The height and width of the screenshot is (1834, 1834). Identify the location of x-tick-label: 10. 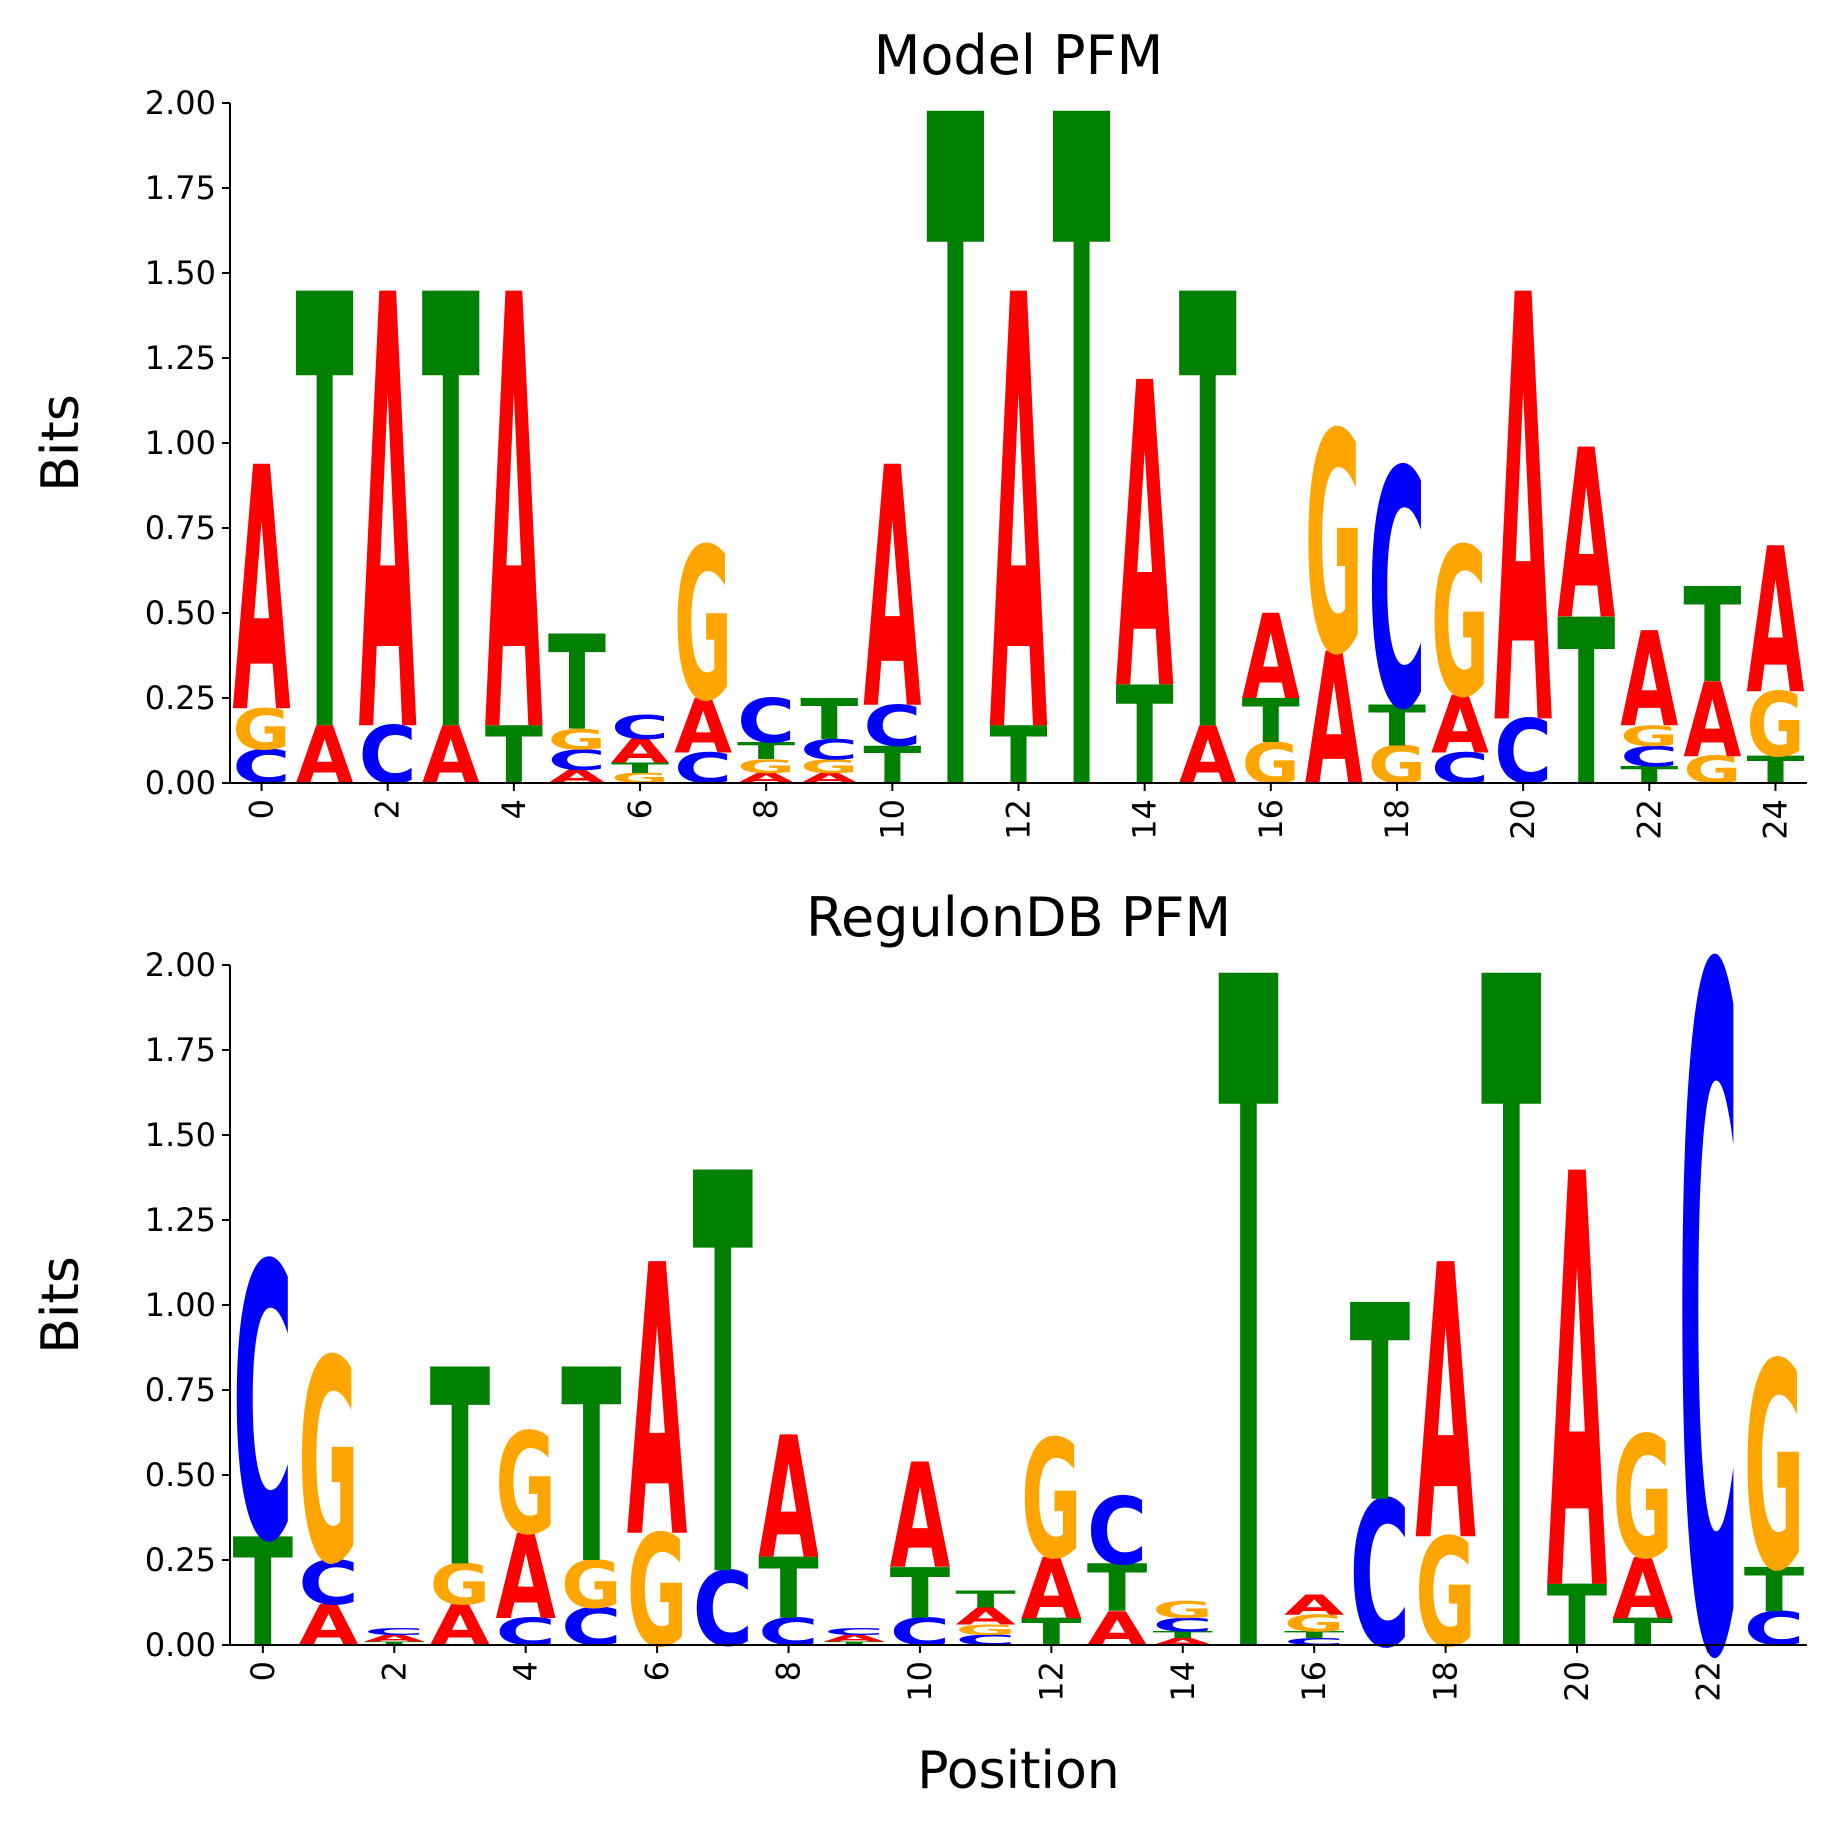
(920, 1681).